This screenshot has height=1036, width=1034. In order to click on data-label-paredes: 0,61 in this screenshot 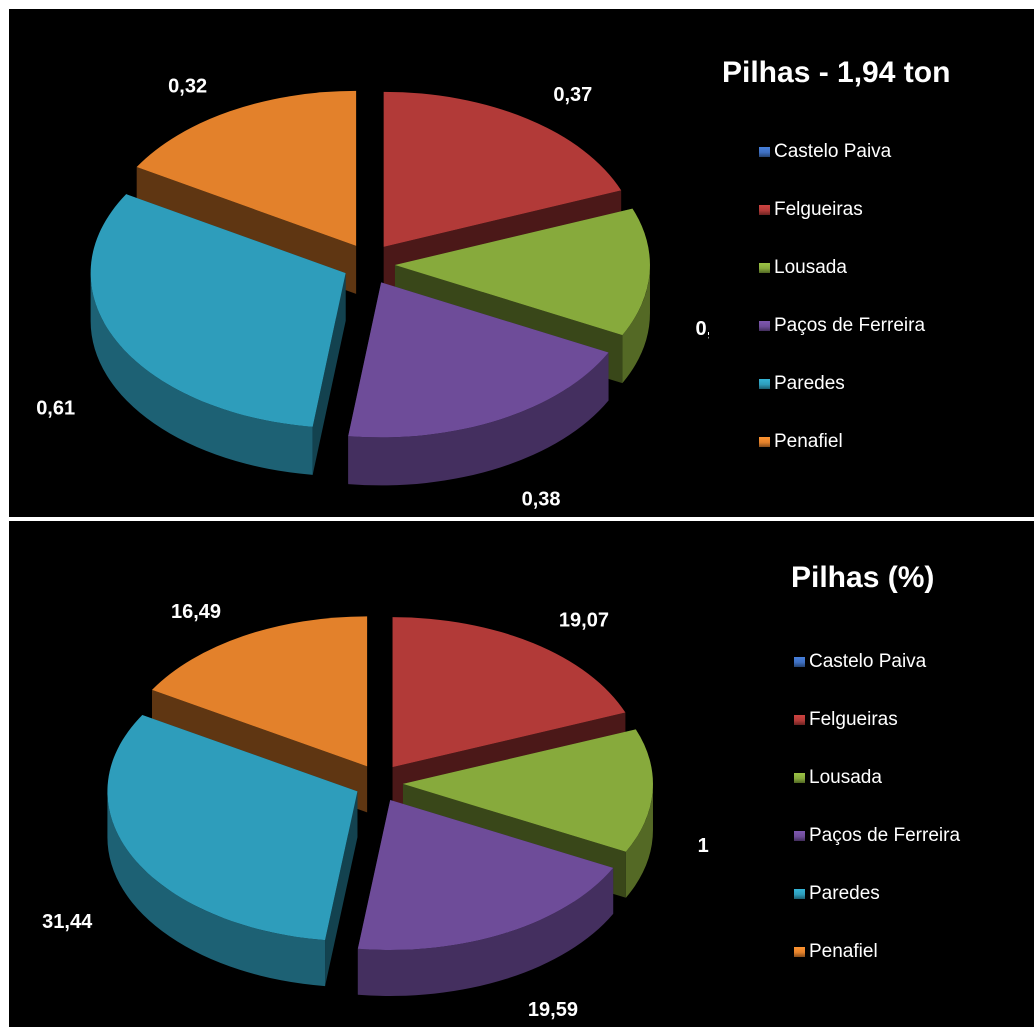, I will do `click(55, 409)`.